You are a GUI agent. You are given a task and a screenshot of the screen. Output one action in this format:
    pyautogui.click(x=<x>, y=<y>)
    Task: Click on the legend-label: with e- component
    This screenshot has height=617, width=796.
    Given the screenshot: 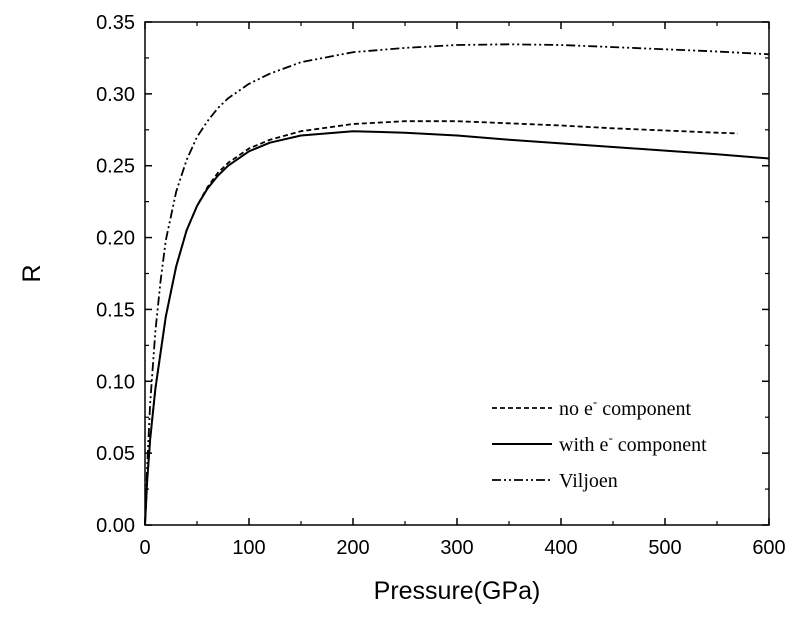 What is the action you would take?
    pyautogui.click(x=633, y=443)
    